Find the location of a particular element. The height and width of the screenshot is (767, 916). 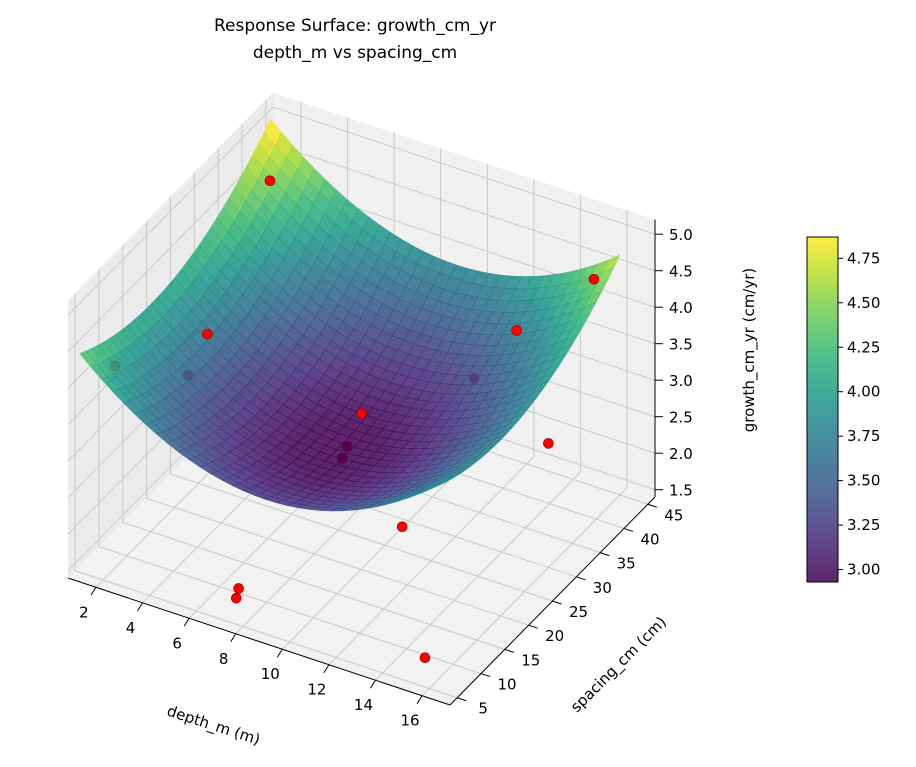

z-tick-label: 4.5 is located at coordinates (681, 272).